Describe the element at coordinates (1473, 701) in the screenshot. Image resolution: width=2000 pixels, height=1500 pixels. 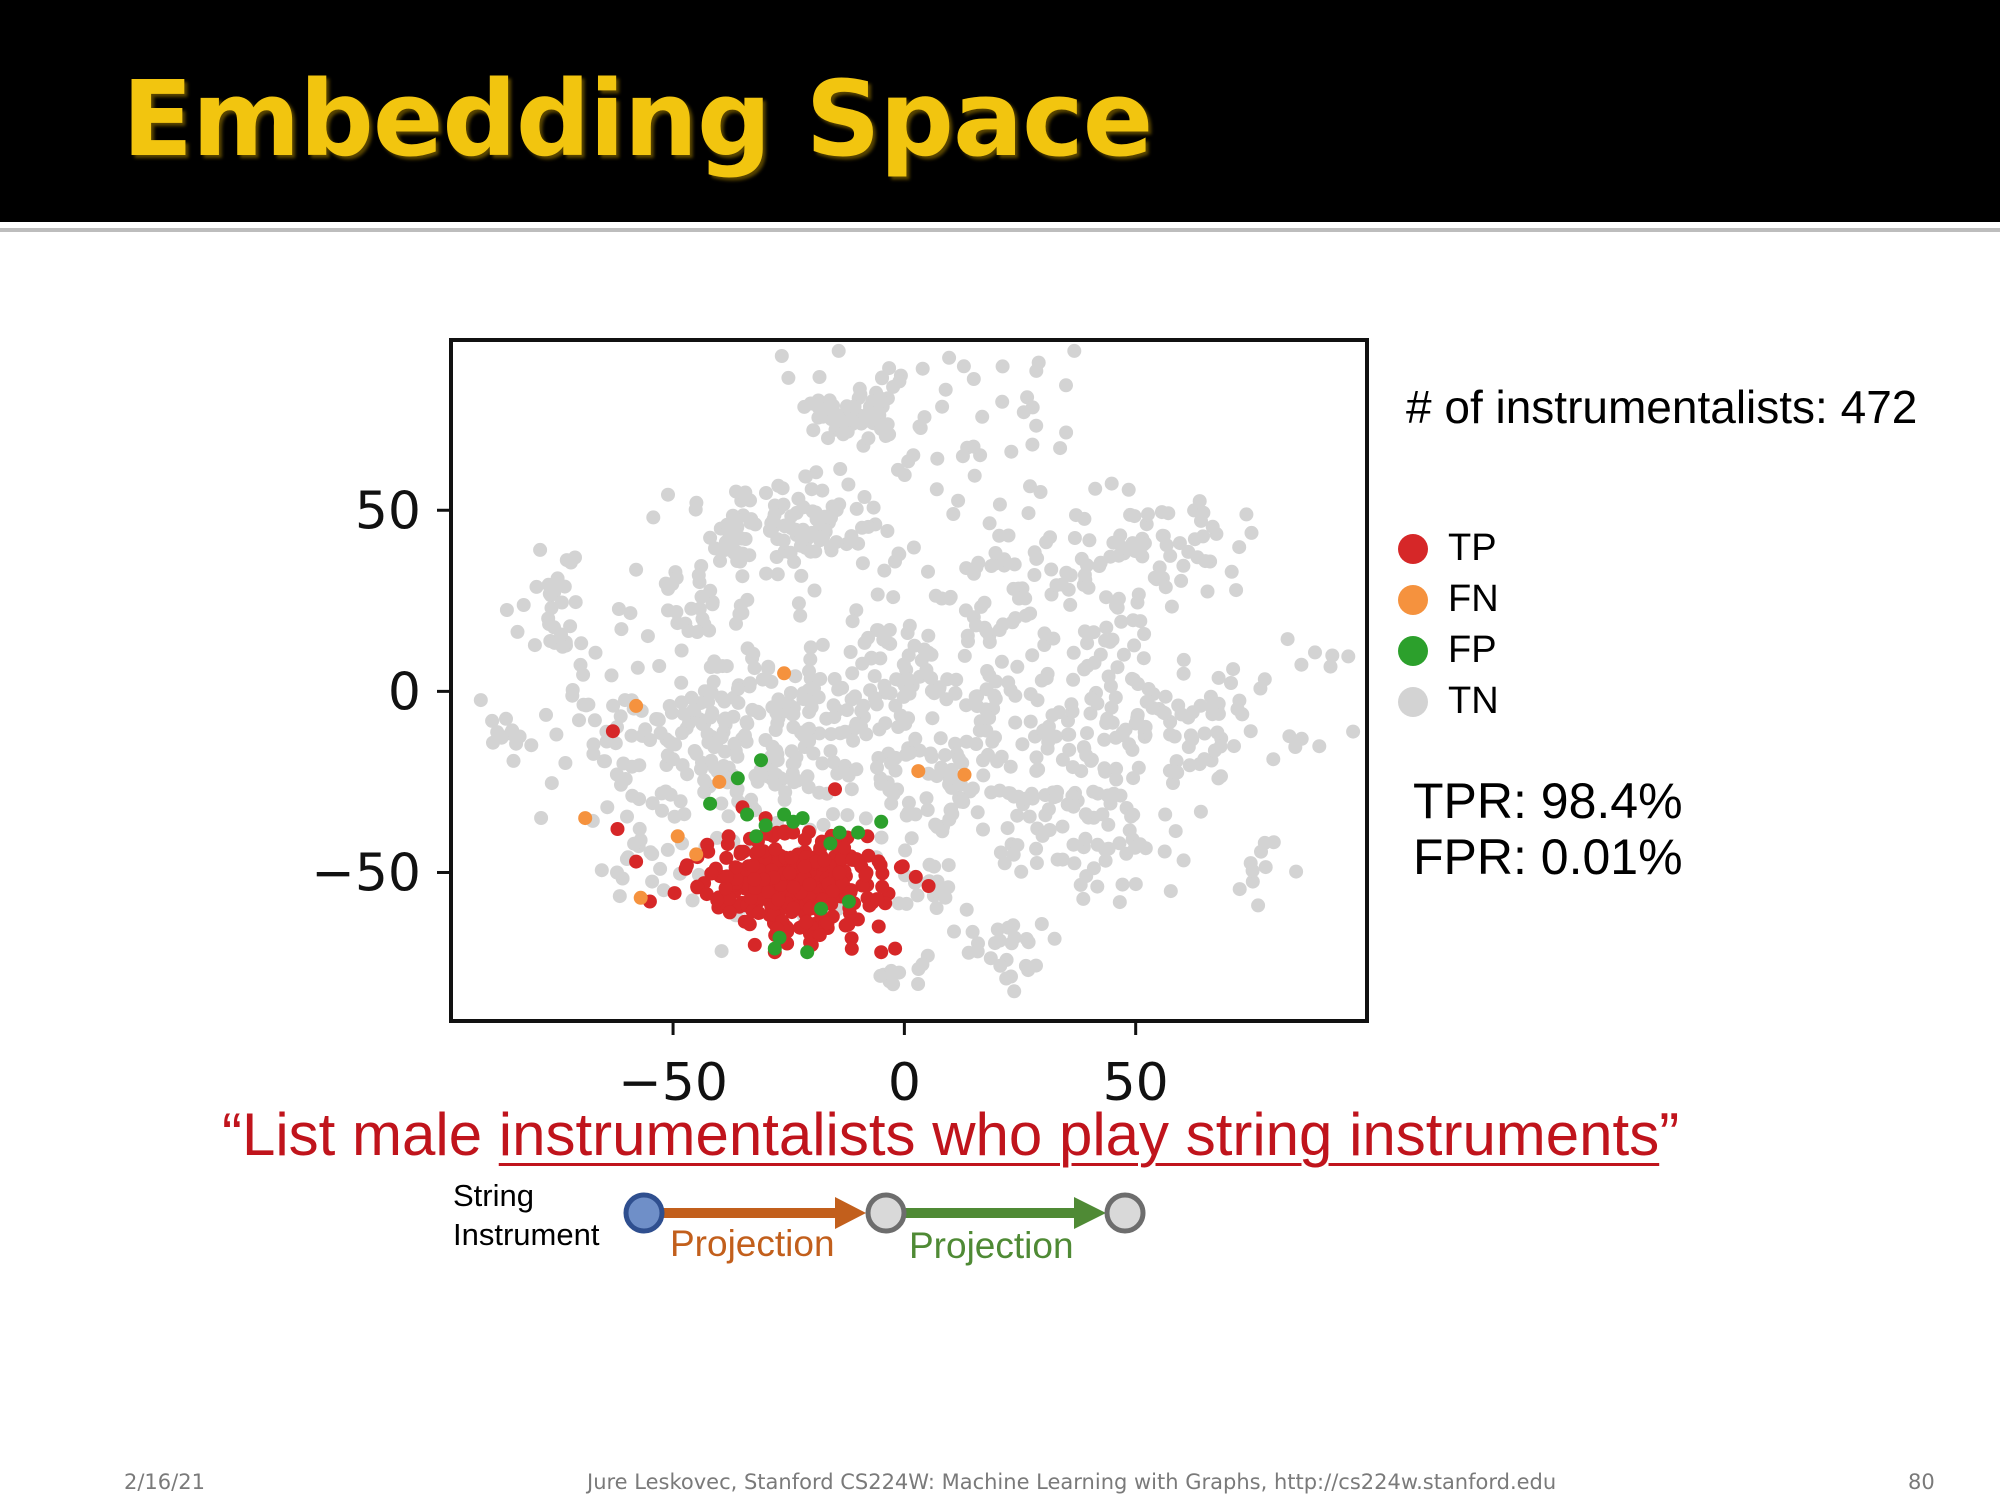
I see `legend-label-tn: TN` at that location.